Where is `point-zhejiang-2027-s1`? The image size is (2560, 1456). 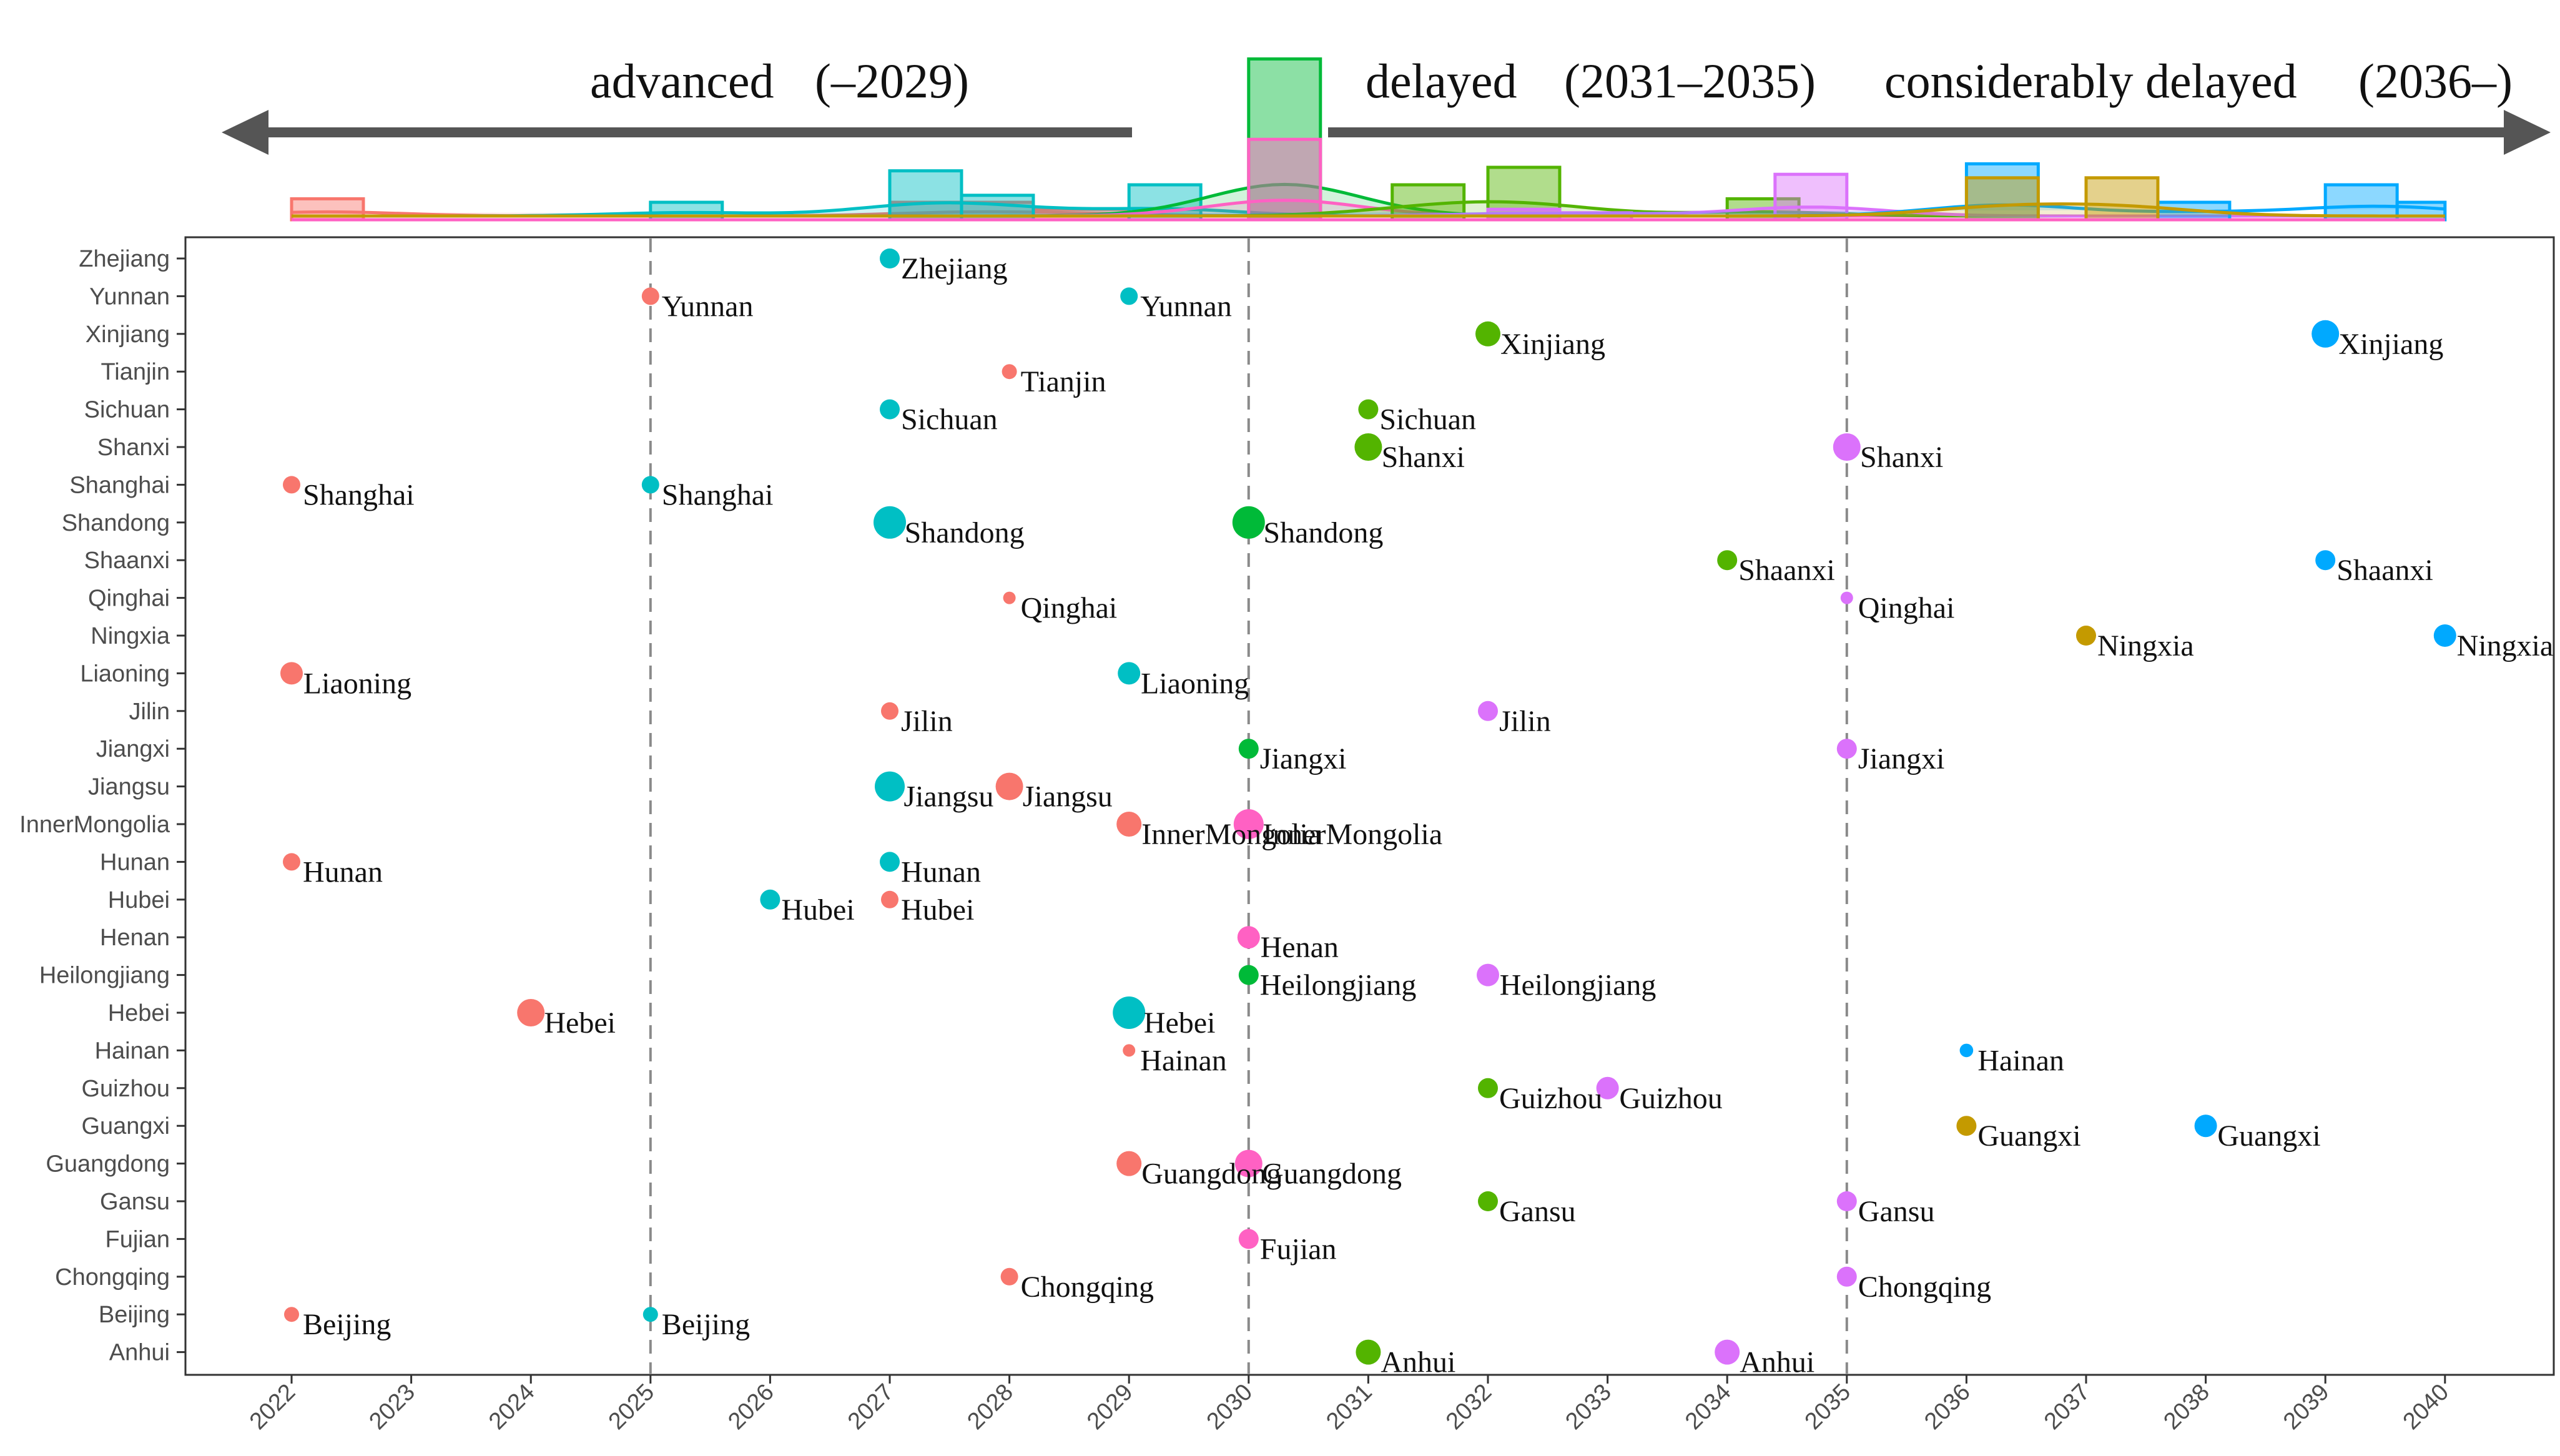
point-zhejiang-2027-s1 is located at coordinates (890, 258).